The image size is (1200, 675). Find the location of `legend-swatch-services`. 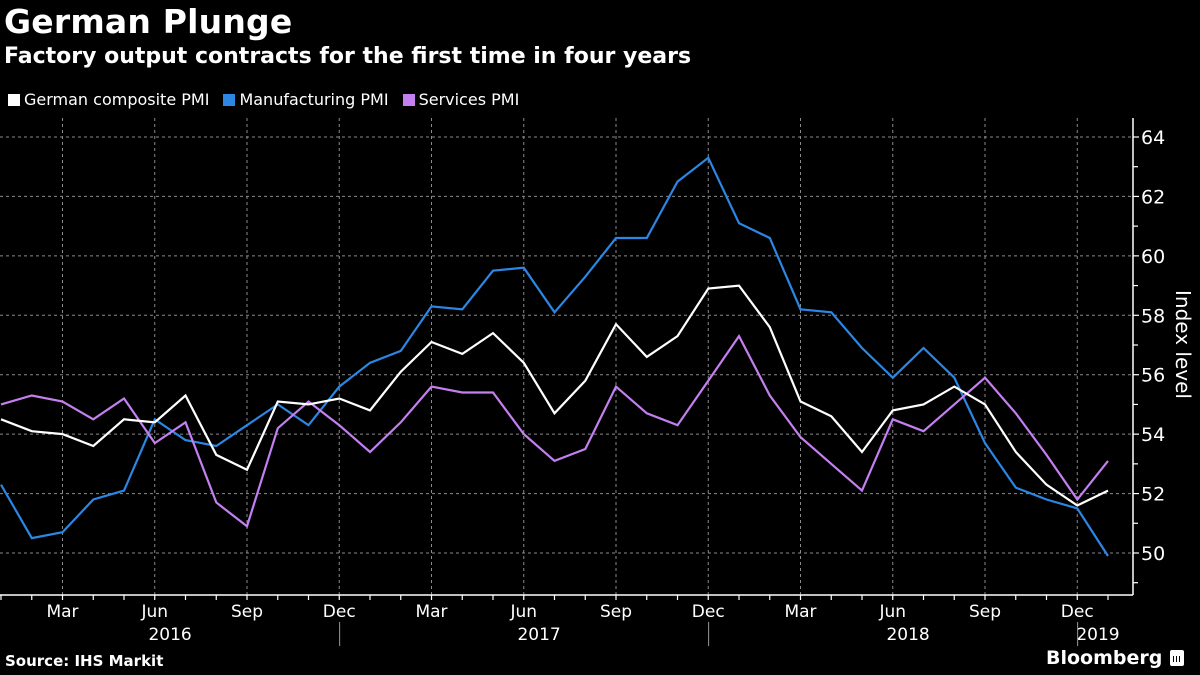

legend-swatch-services is located at coordinates (408, 99).